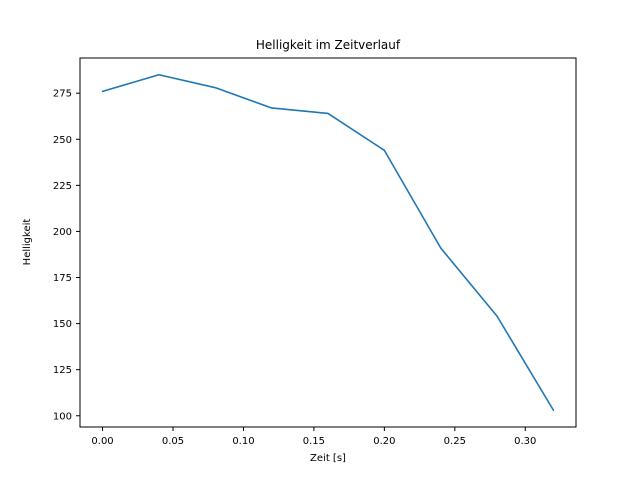 This screenshot has width=640, height=480. Describe the element at coordinates (62, 370) in the screenshot. I see `y-tick-label: 125` at that location.